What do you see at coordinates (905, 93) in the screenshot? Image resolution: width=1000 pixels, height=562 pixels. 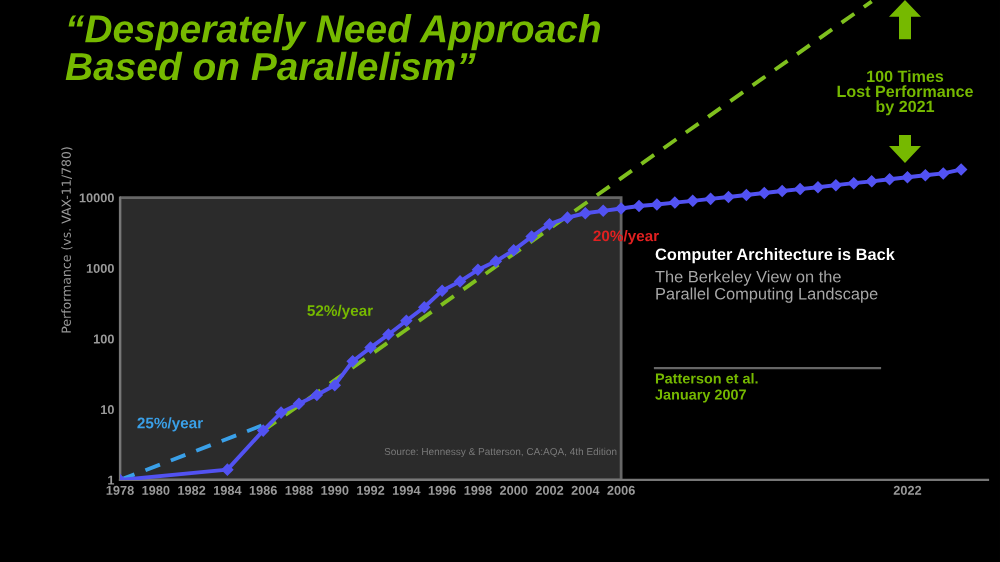 I see `annotation: 100 Times Lost Performance by 2021` at bounding box center [905, 93].